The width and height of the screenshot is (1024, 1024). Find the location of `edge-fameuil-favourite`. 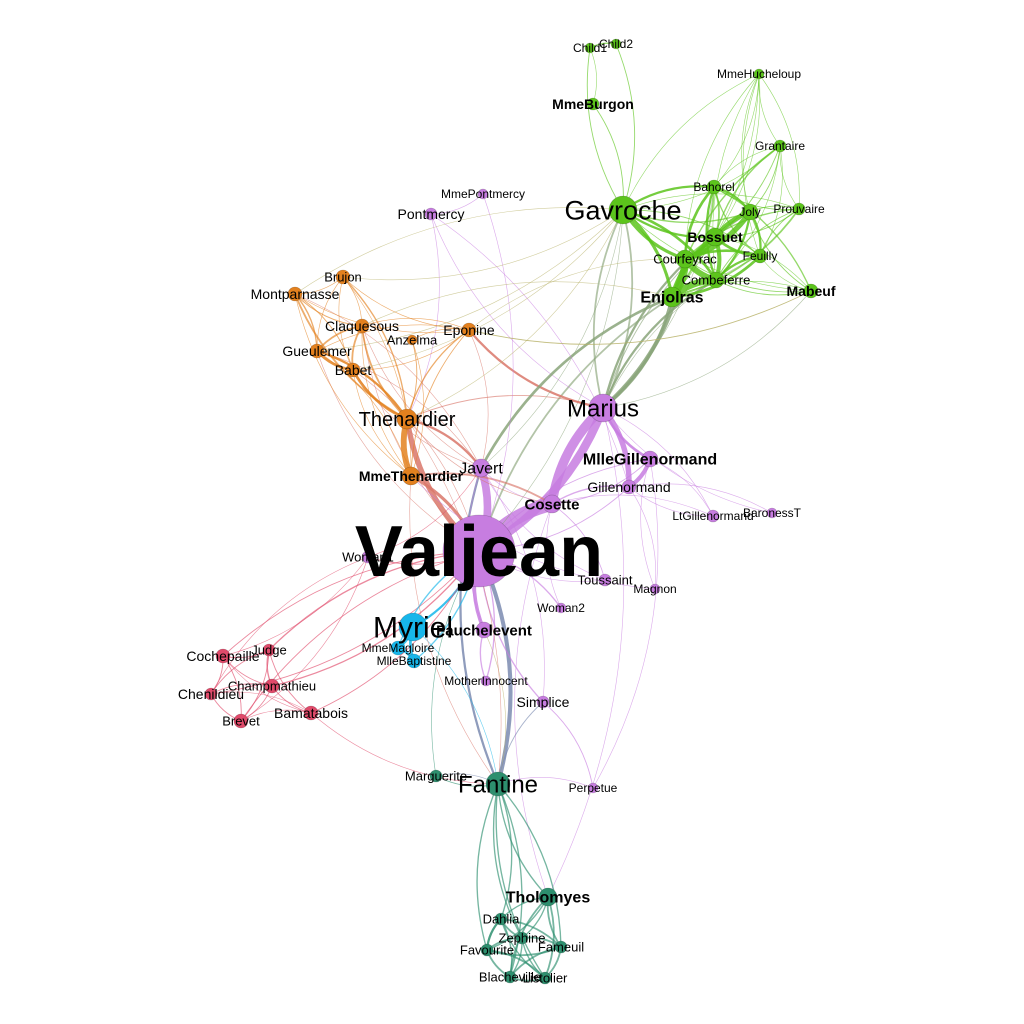

edge-fameuil-favourite is located at coordinates (524, 951).